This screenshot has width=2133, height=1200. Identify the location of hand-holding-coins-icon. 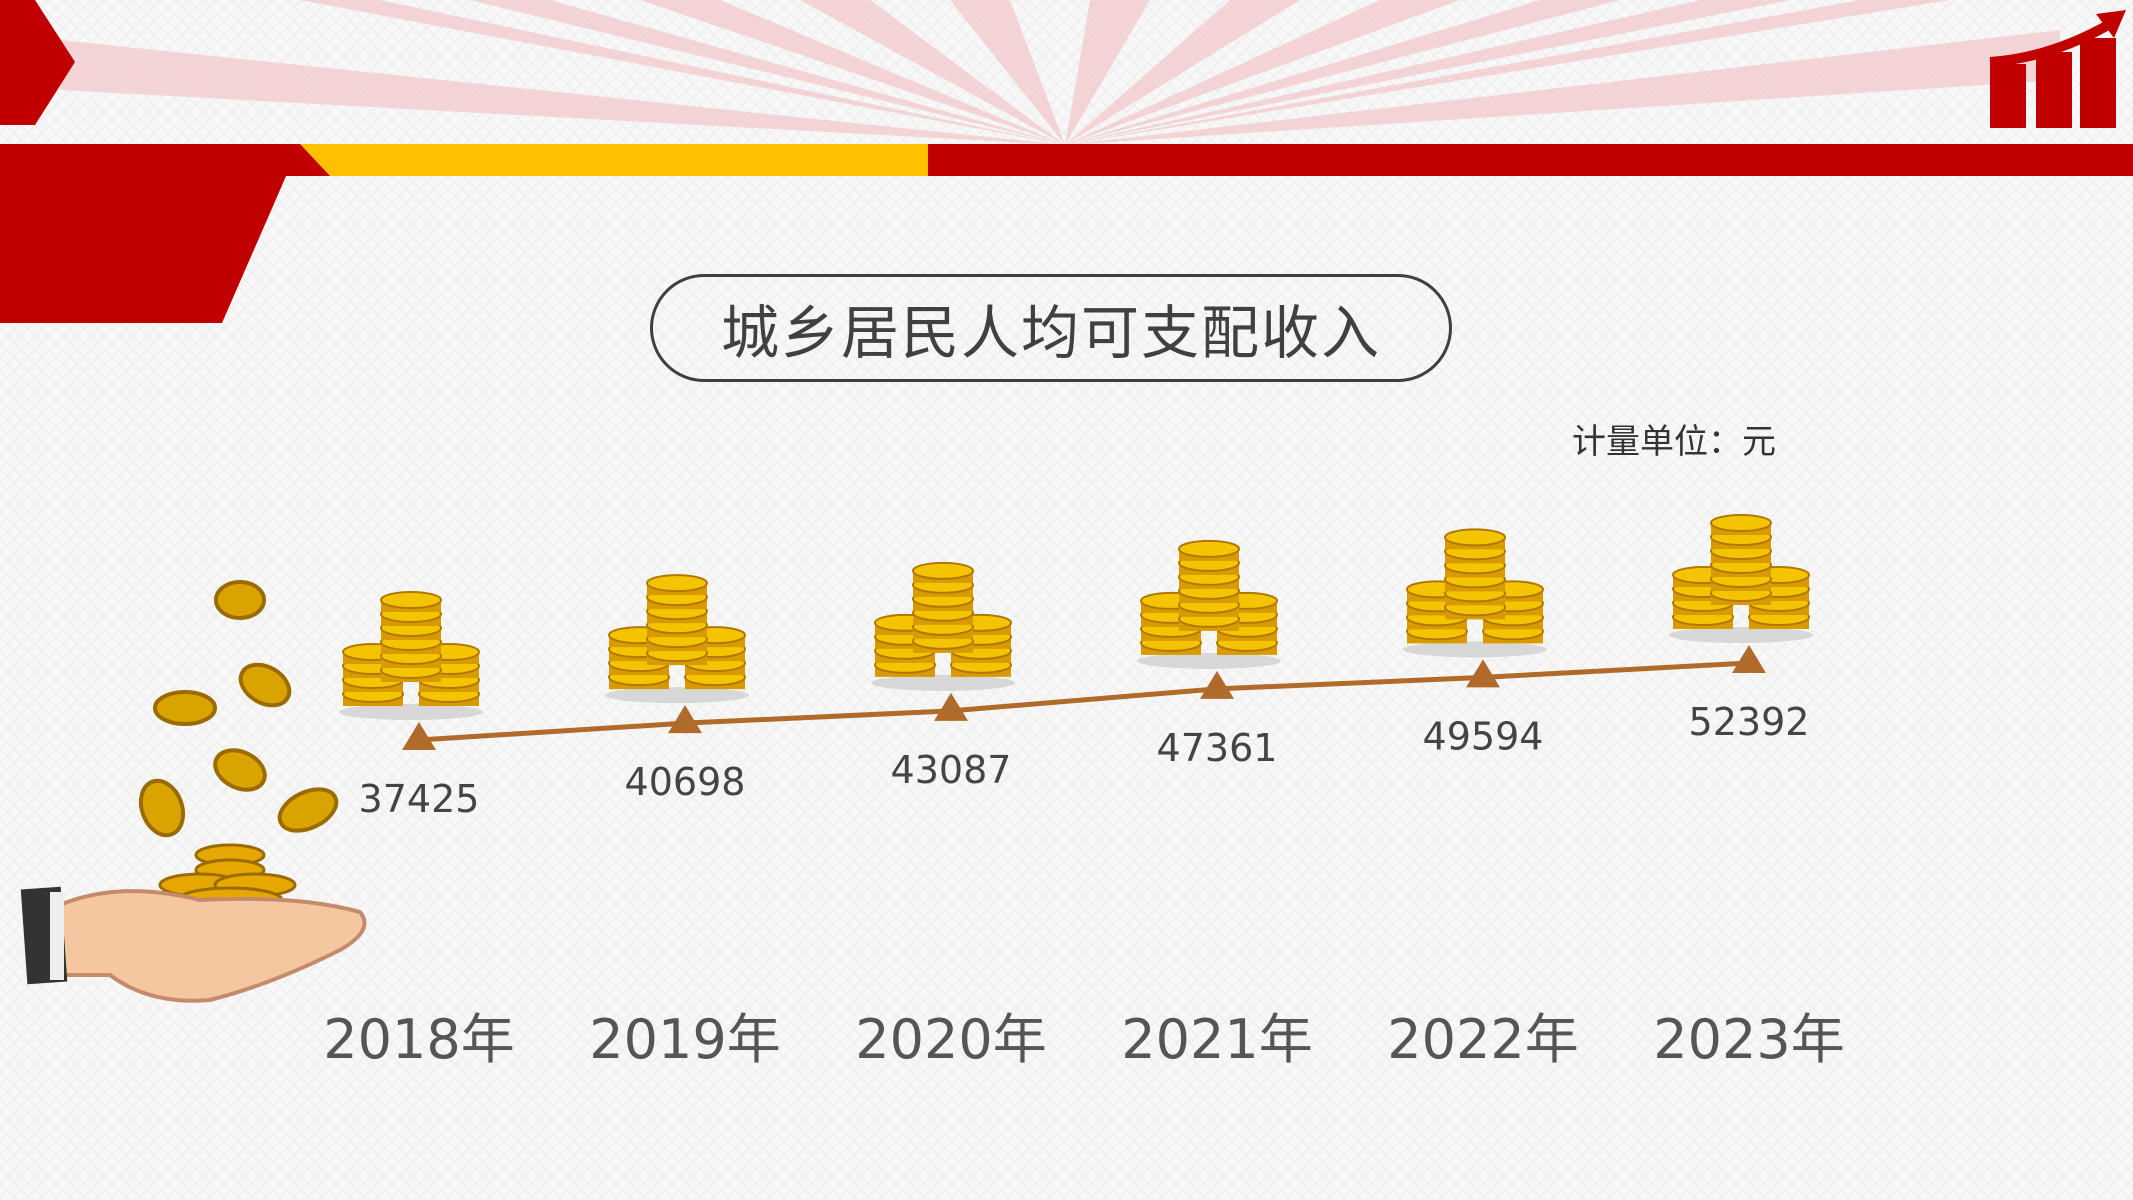
(193, 791).